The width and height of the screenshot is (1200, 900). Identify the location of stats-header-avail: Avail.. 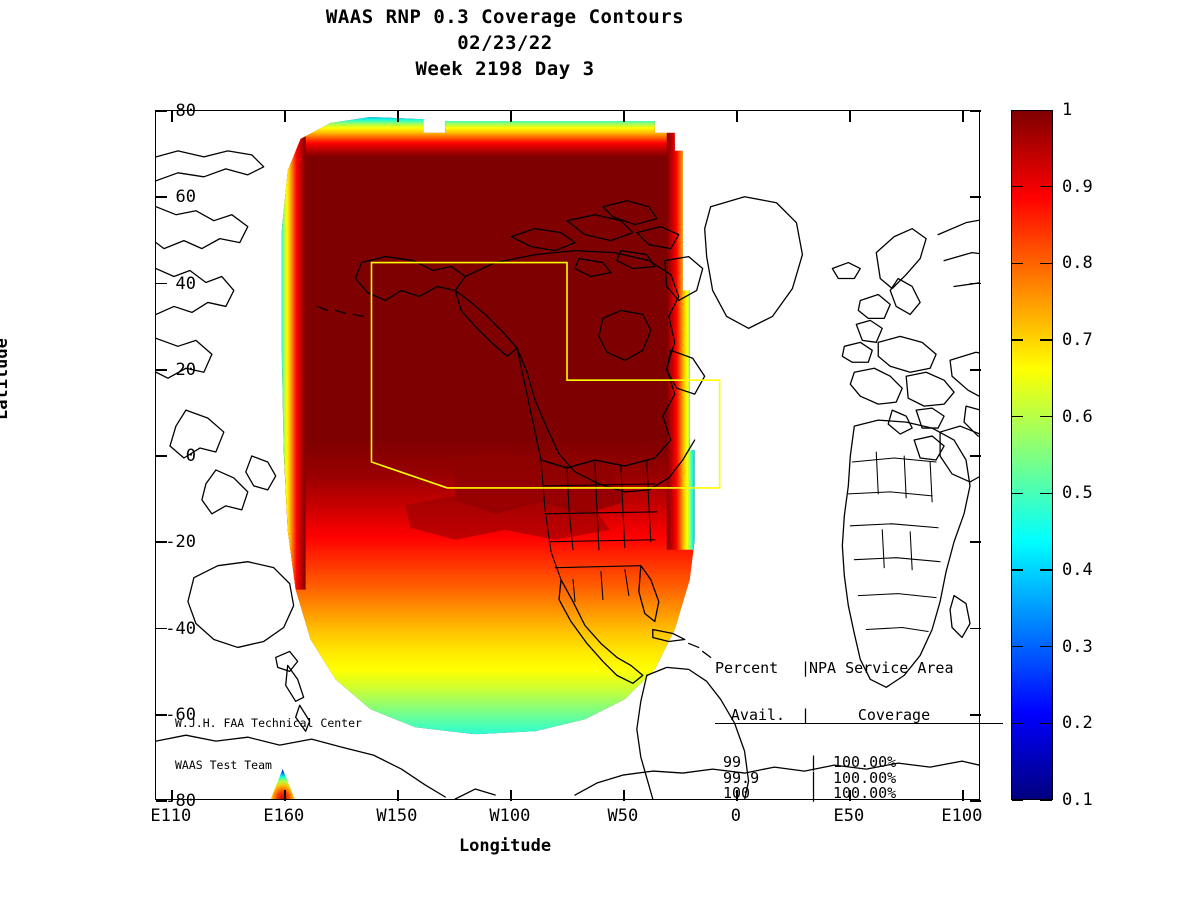
(758, 714).